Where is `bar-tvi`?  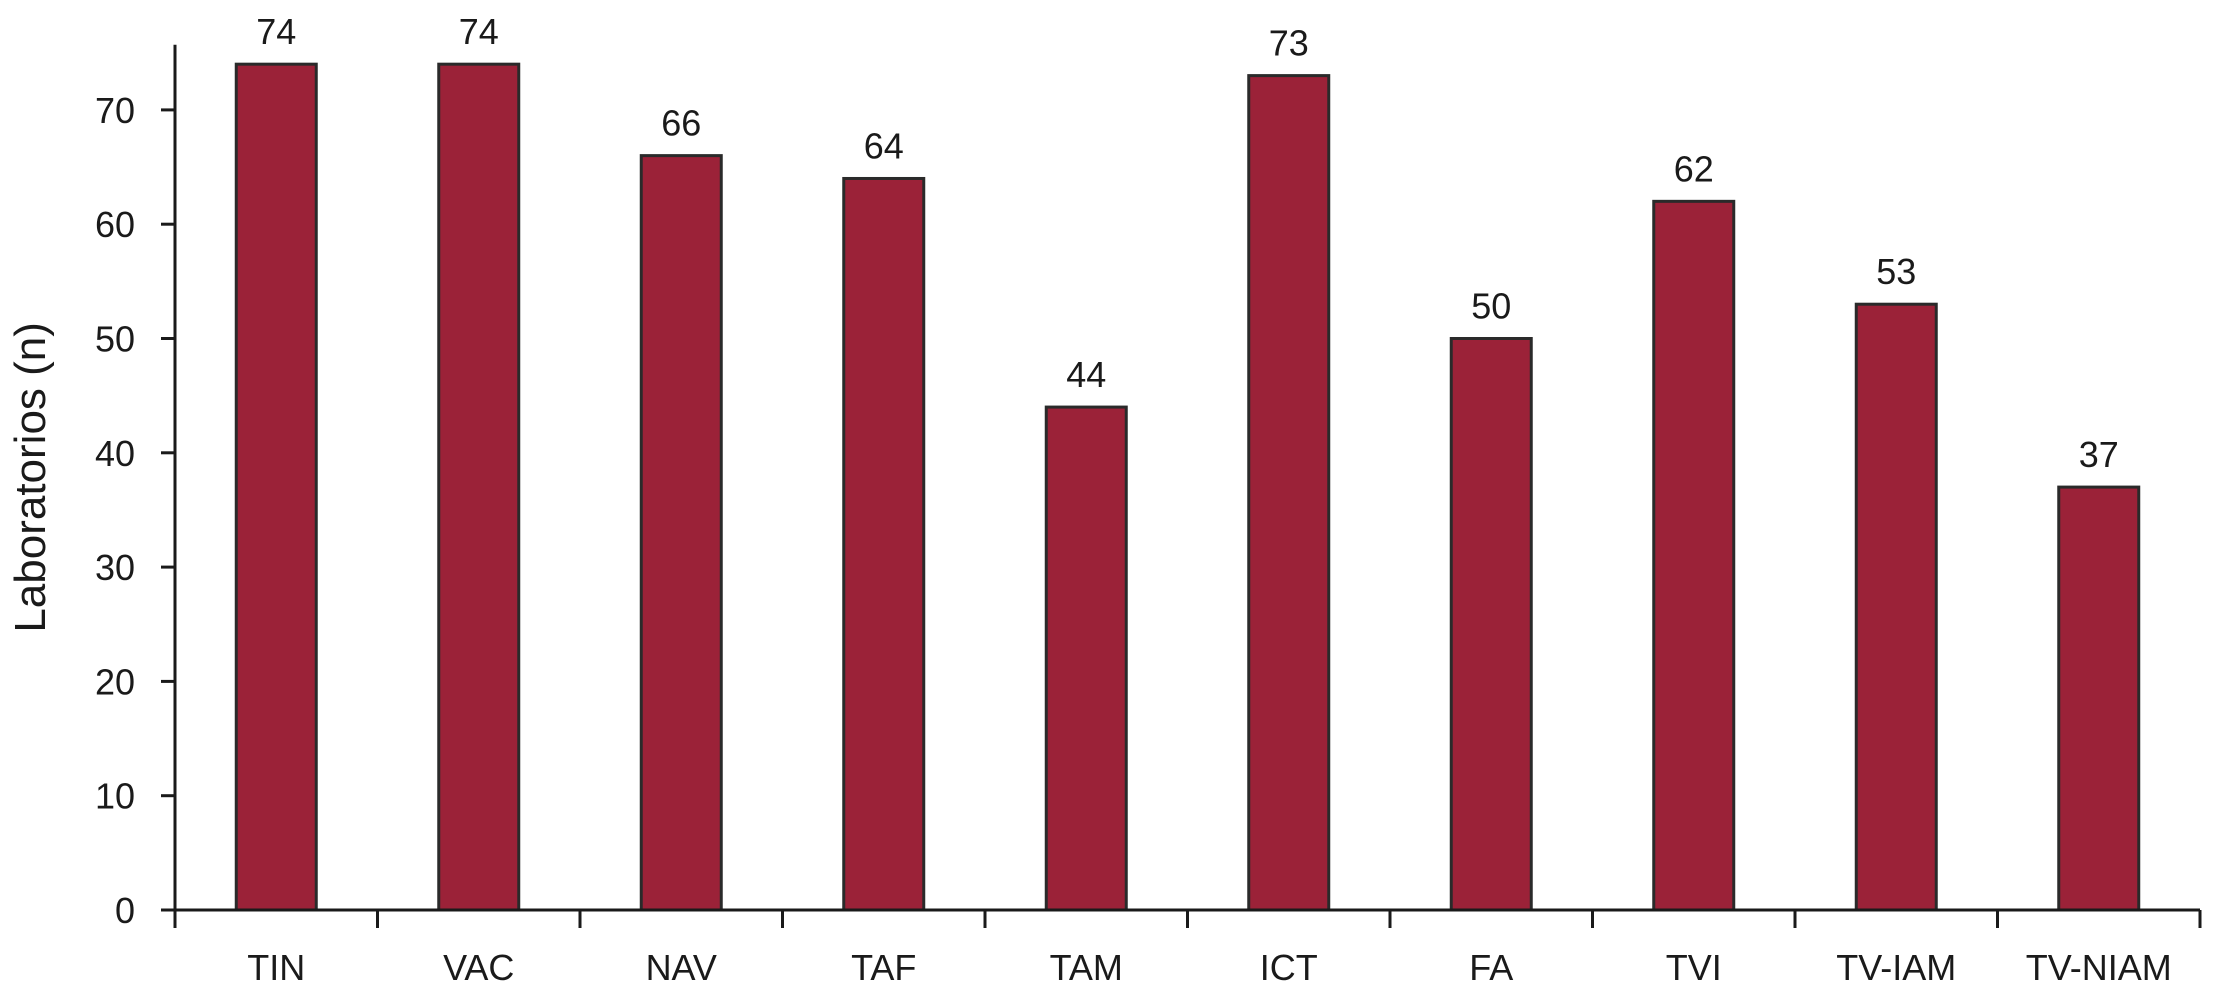 bar-tvi is located at coordinates (1694, 555).